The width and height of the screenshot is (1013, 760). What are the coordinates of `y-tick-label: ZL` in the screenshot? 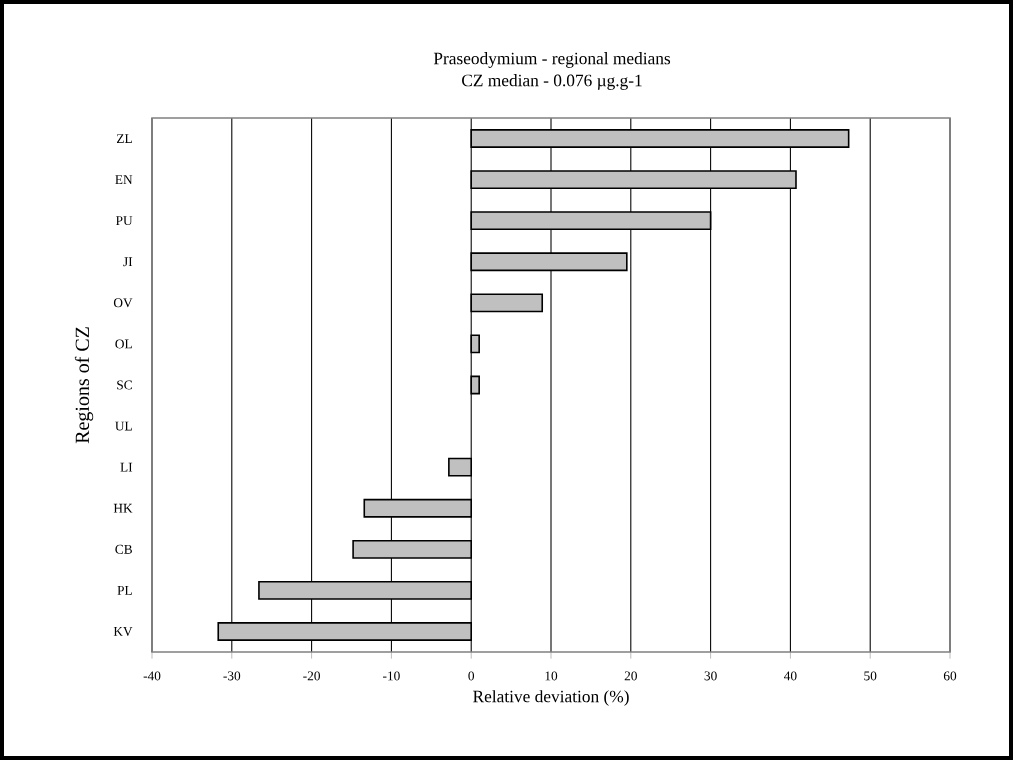 It's located at (124, 138).